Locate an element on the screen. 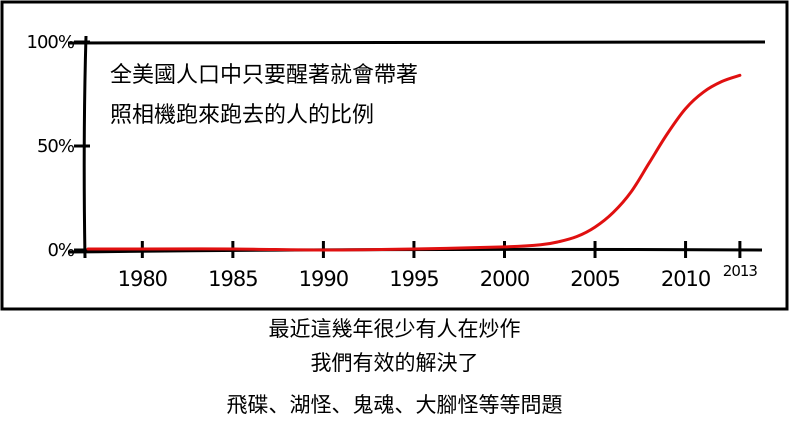 This screenshot has height=428, width=789. y-tick-label: 50% is located at coordinates (56, 146).